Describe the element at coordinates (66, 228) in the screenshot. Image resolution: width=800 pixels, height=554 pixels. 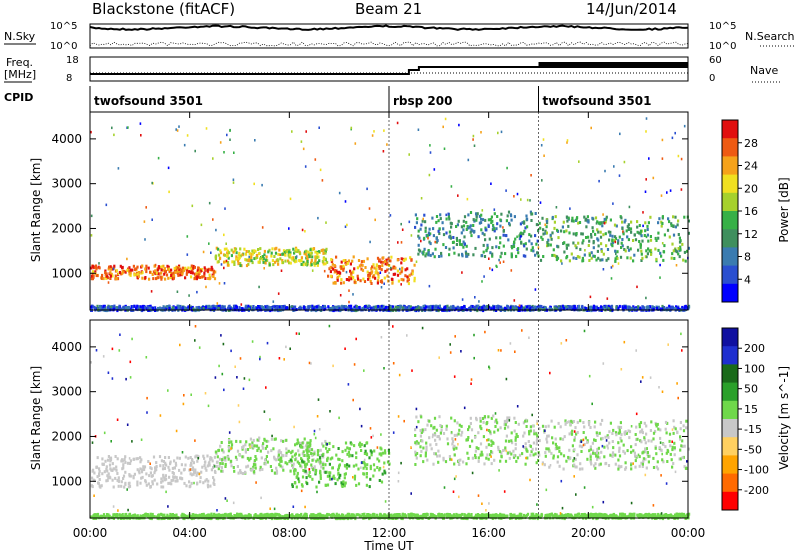
I see `y-tick-label: 2000` at that location.